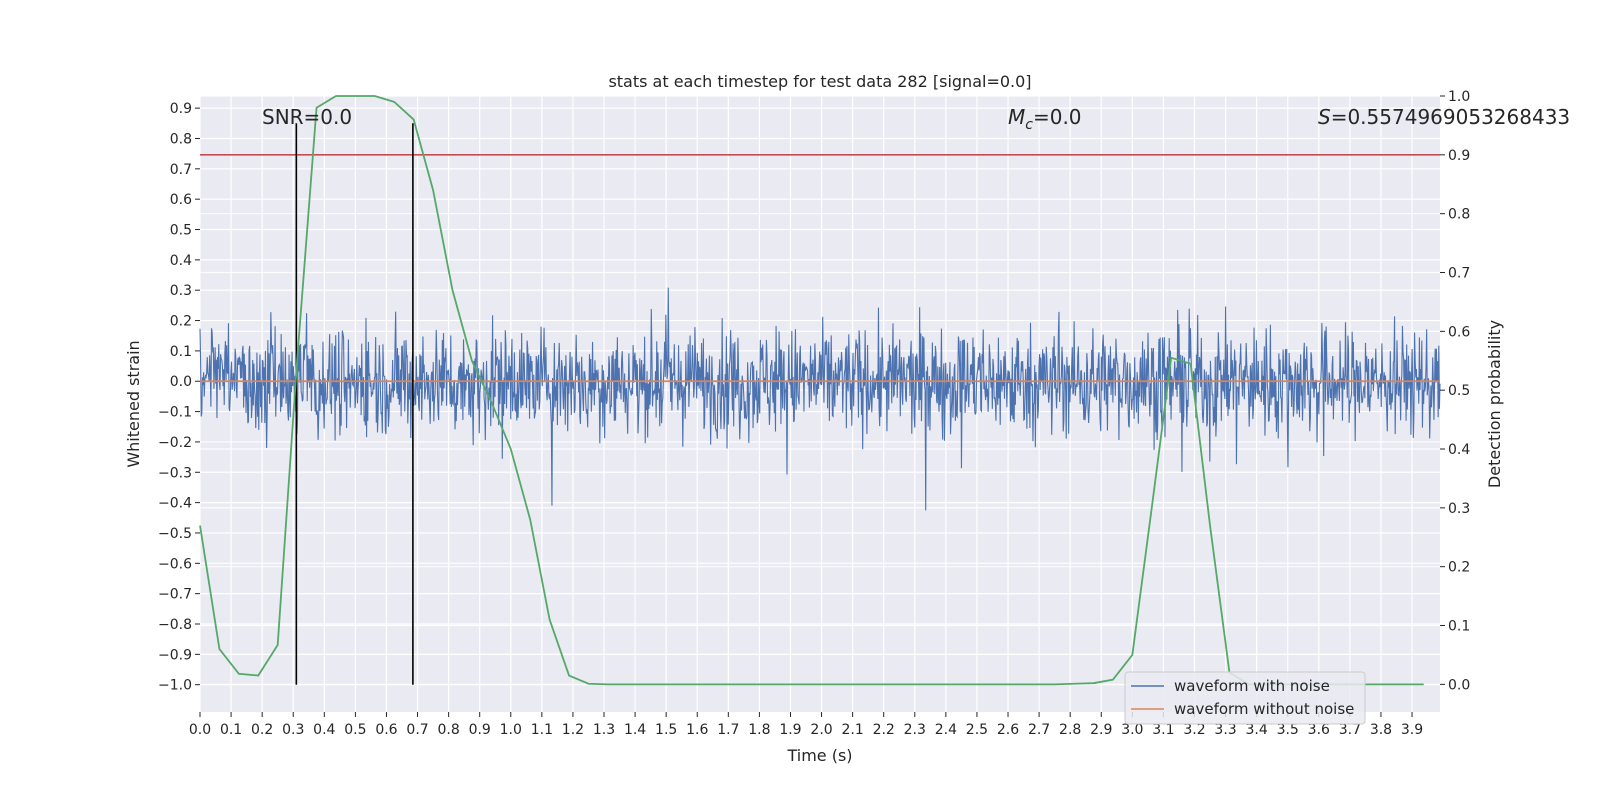  What do you see at coordinates (175, 473) in the screenshot?
I see `y-tick-label: −0.3` at bounding box center [175, 473].